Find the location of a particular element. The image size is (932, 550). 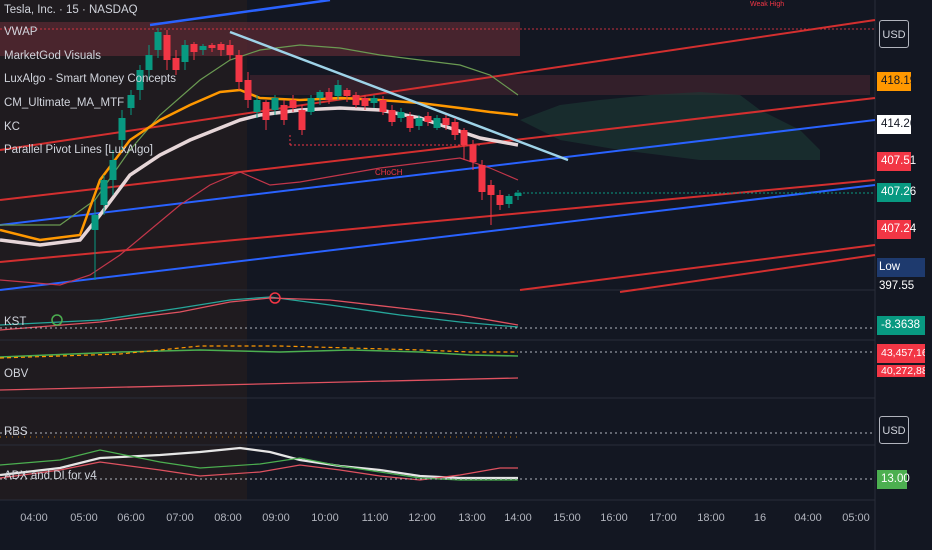

time-label: 18:00 is located at coordinates (711, 518).